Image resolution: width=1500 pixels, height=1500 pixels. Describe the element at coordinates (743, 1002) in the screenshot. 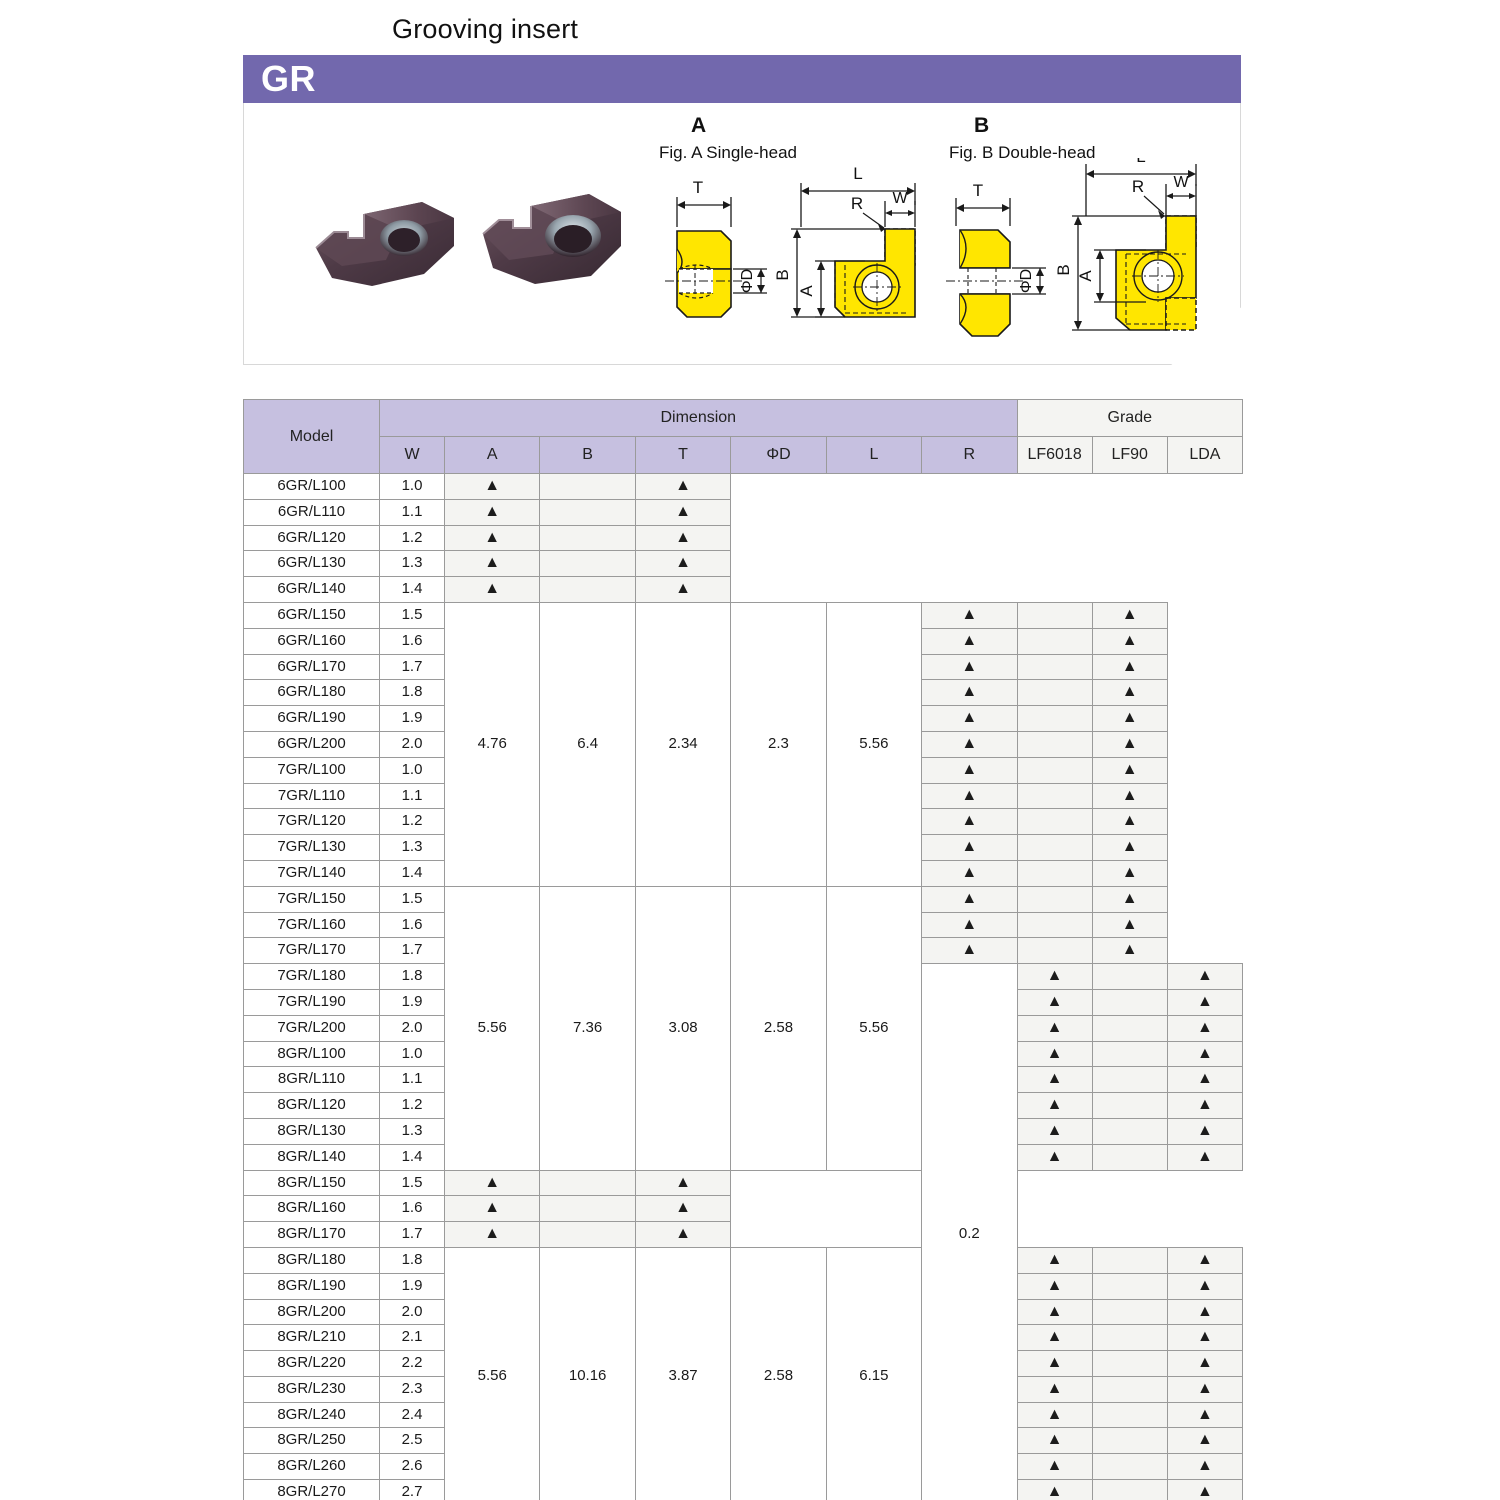

I see `table-row: 7GR/L190 1.9 ▲ ▲` at that location.